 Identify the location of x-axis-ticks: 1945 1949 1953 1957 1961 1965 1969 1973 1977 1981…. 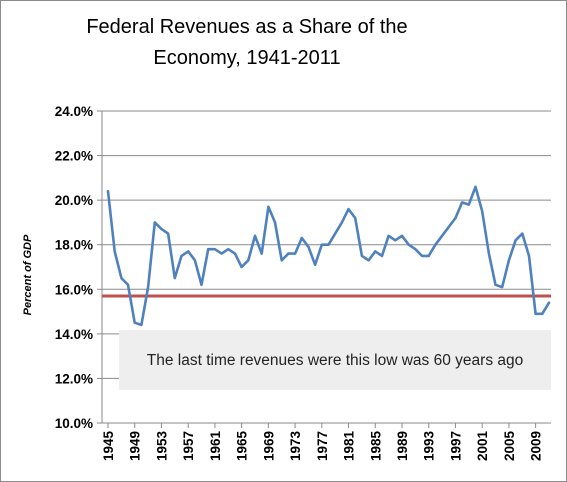
(322, 442).